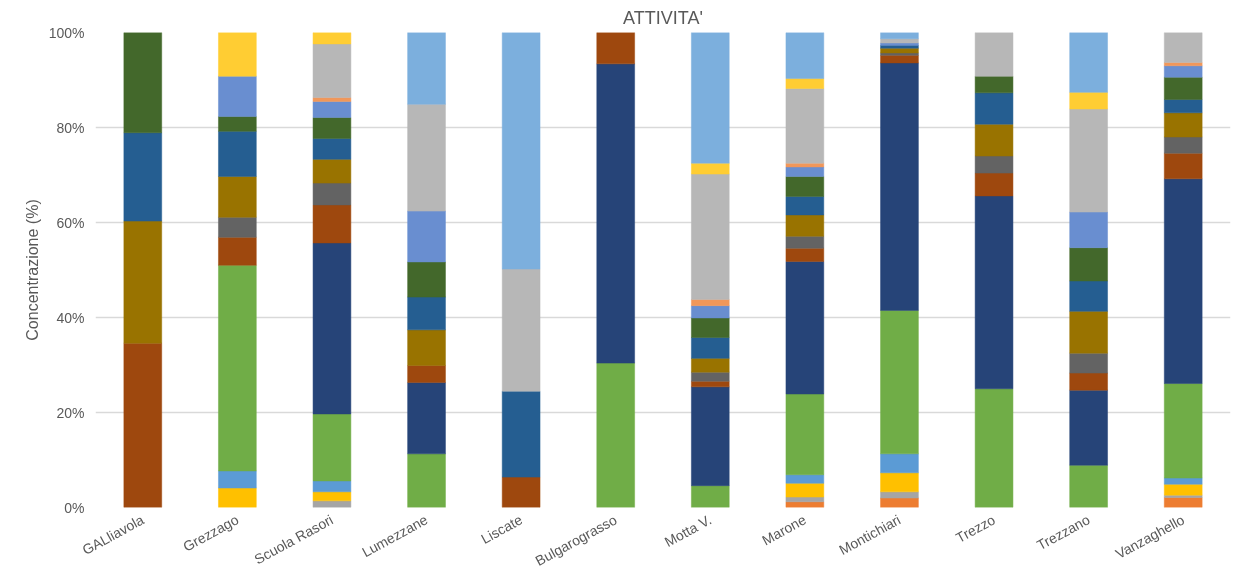 This screenshot has width=1242, height=578. I want to click on chart-title: ATTIVITA', so click(663, 17).